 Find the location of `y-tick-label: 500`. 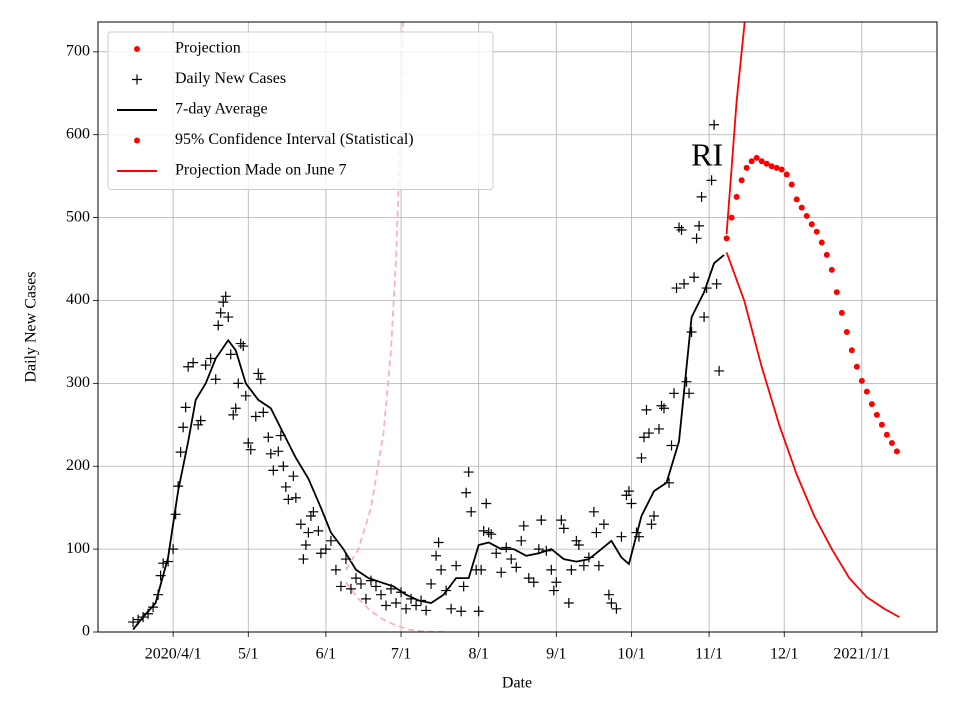

y-tick-label: 500 is located at coordinates (78, 216).